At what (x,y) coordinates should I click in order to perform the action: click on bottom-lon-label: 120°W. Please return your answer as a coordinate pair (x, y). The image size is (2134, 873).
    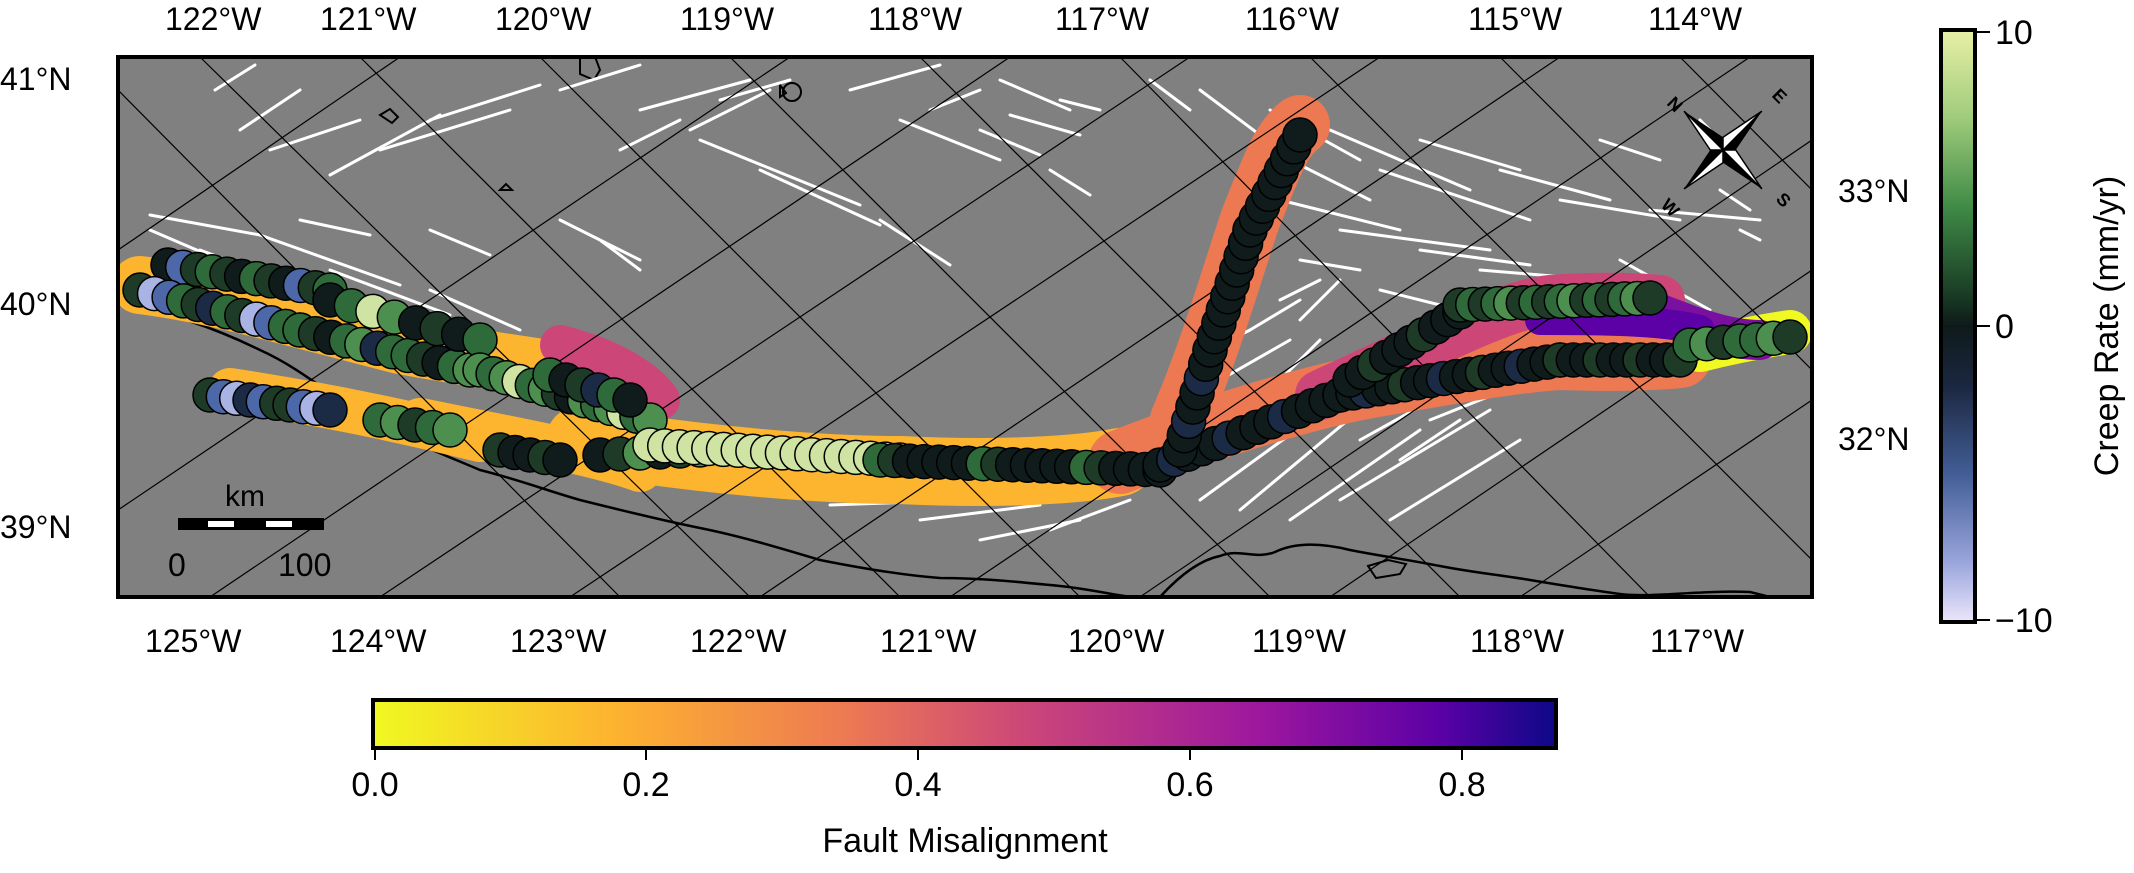
    Looking at the image, I should click on (1116, 641).